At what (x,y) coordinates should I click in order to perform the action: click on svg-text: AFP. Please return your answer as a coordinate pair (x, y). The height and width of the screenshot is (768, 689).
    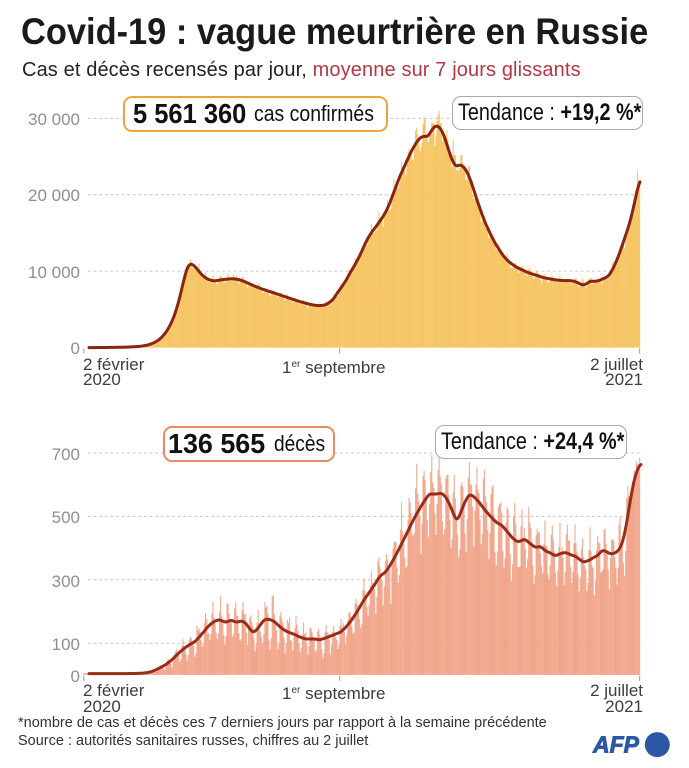
    Looking at the image, I should click on (616, 745).